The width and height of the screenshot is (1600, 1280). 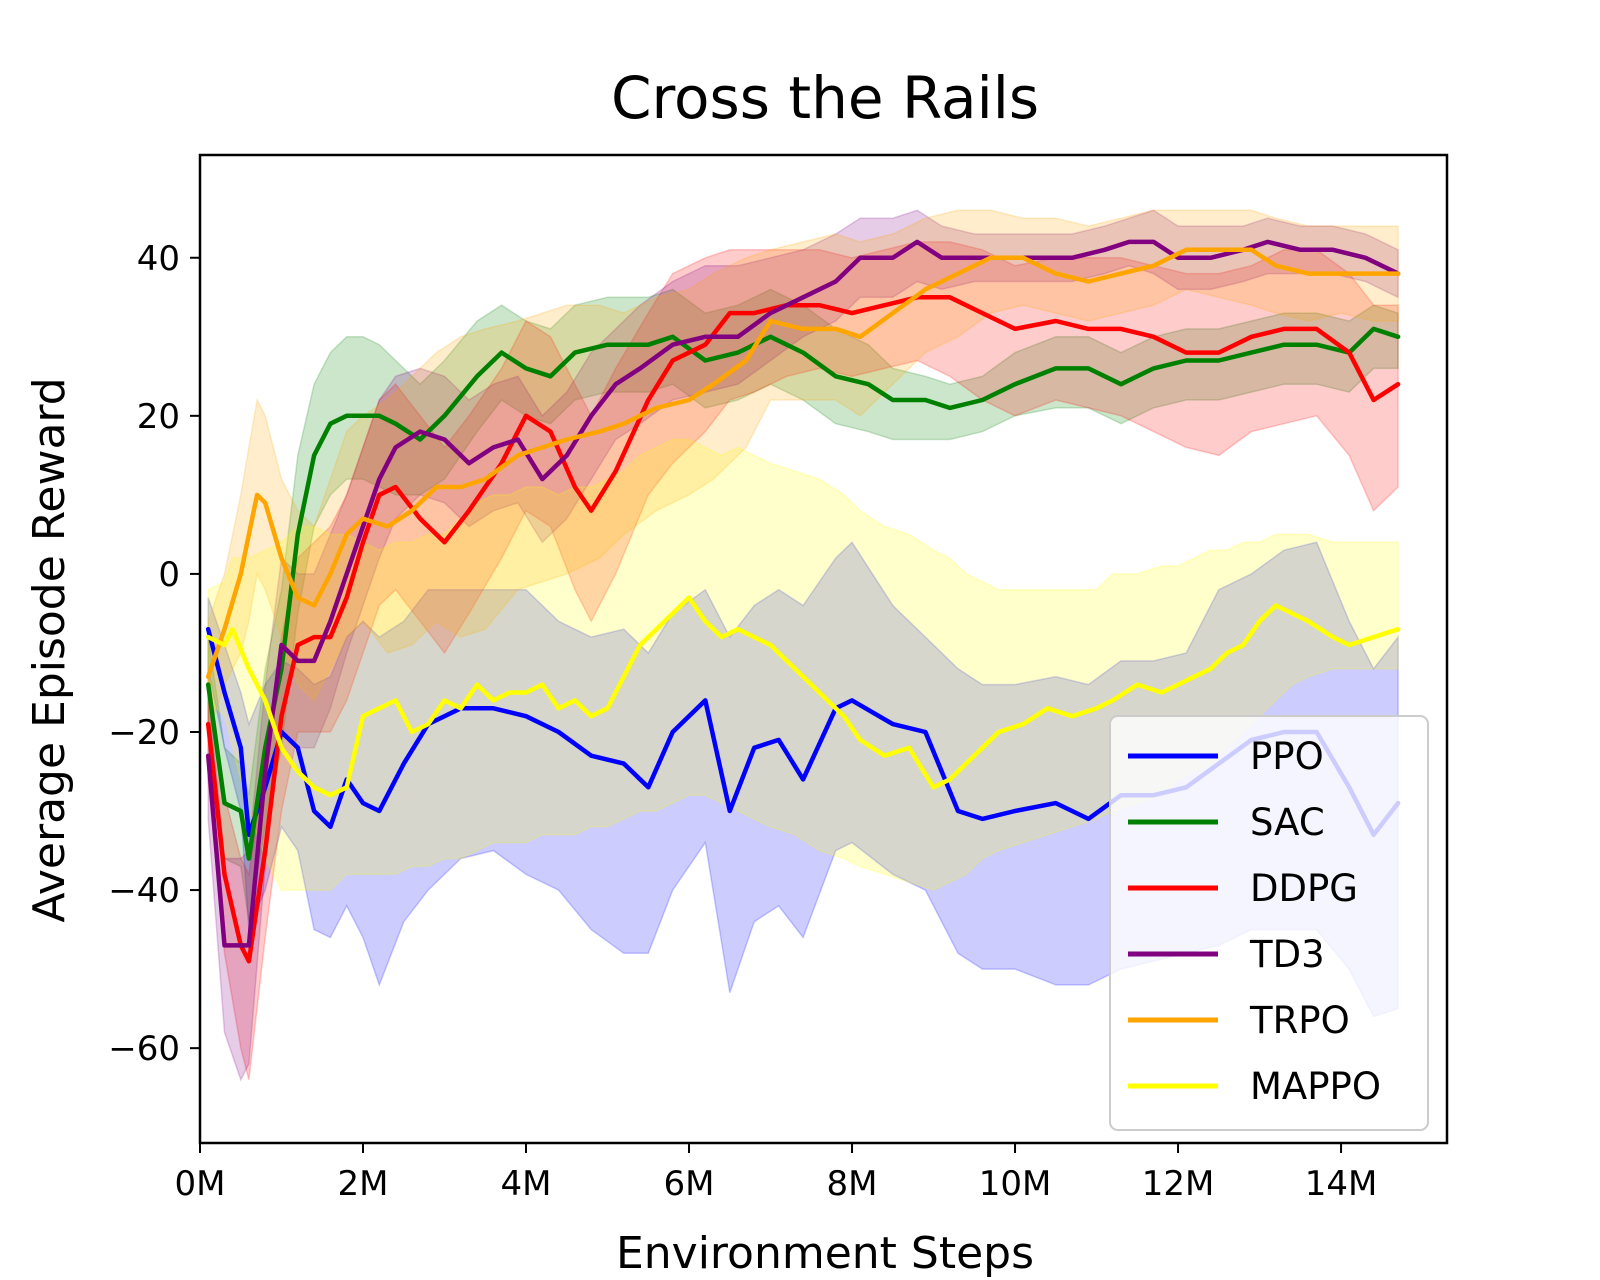 I want to click on series-line-mappo, so click(x=803, y=696).